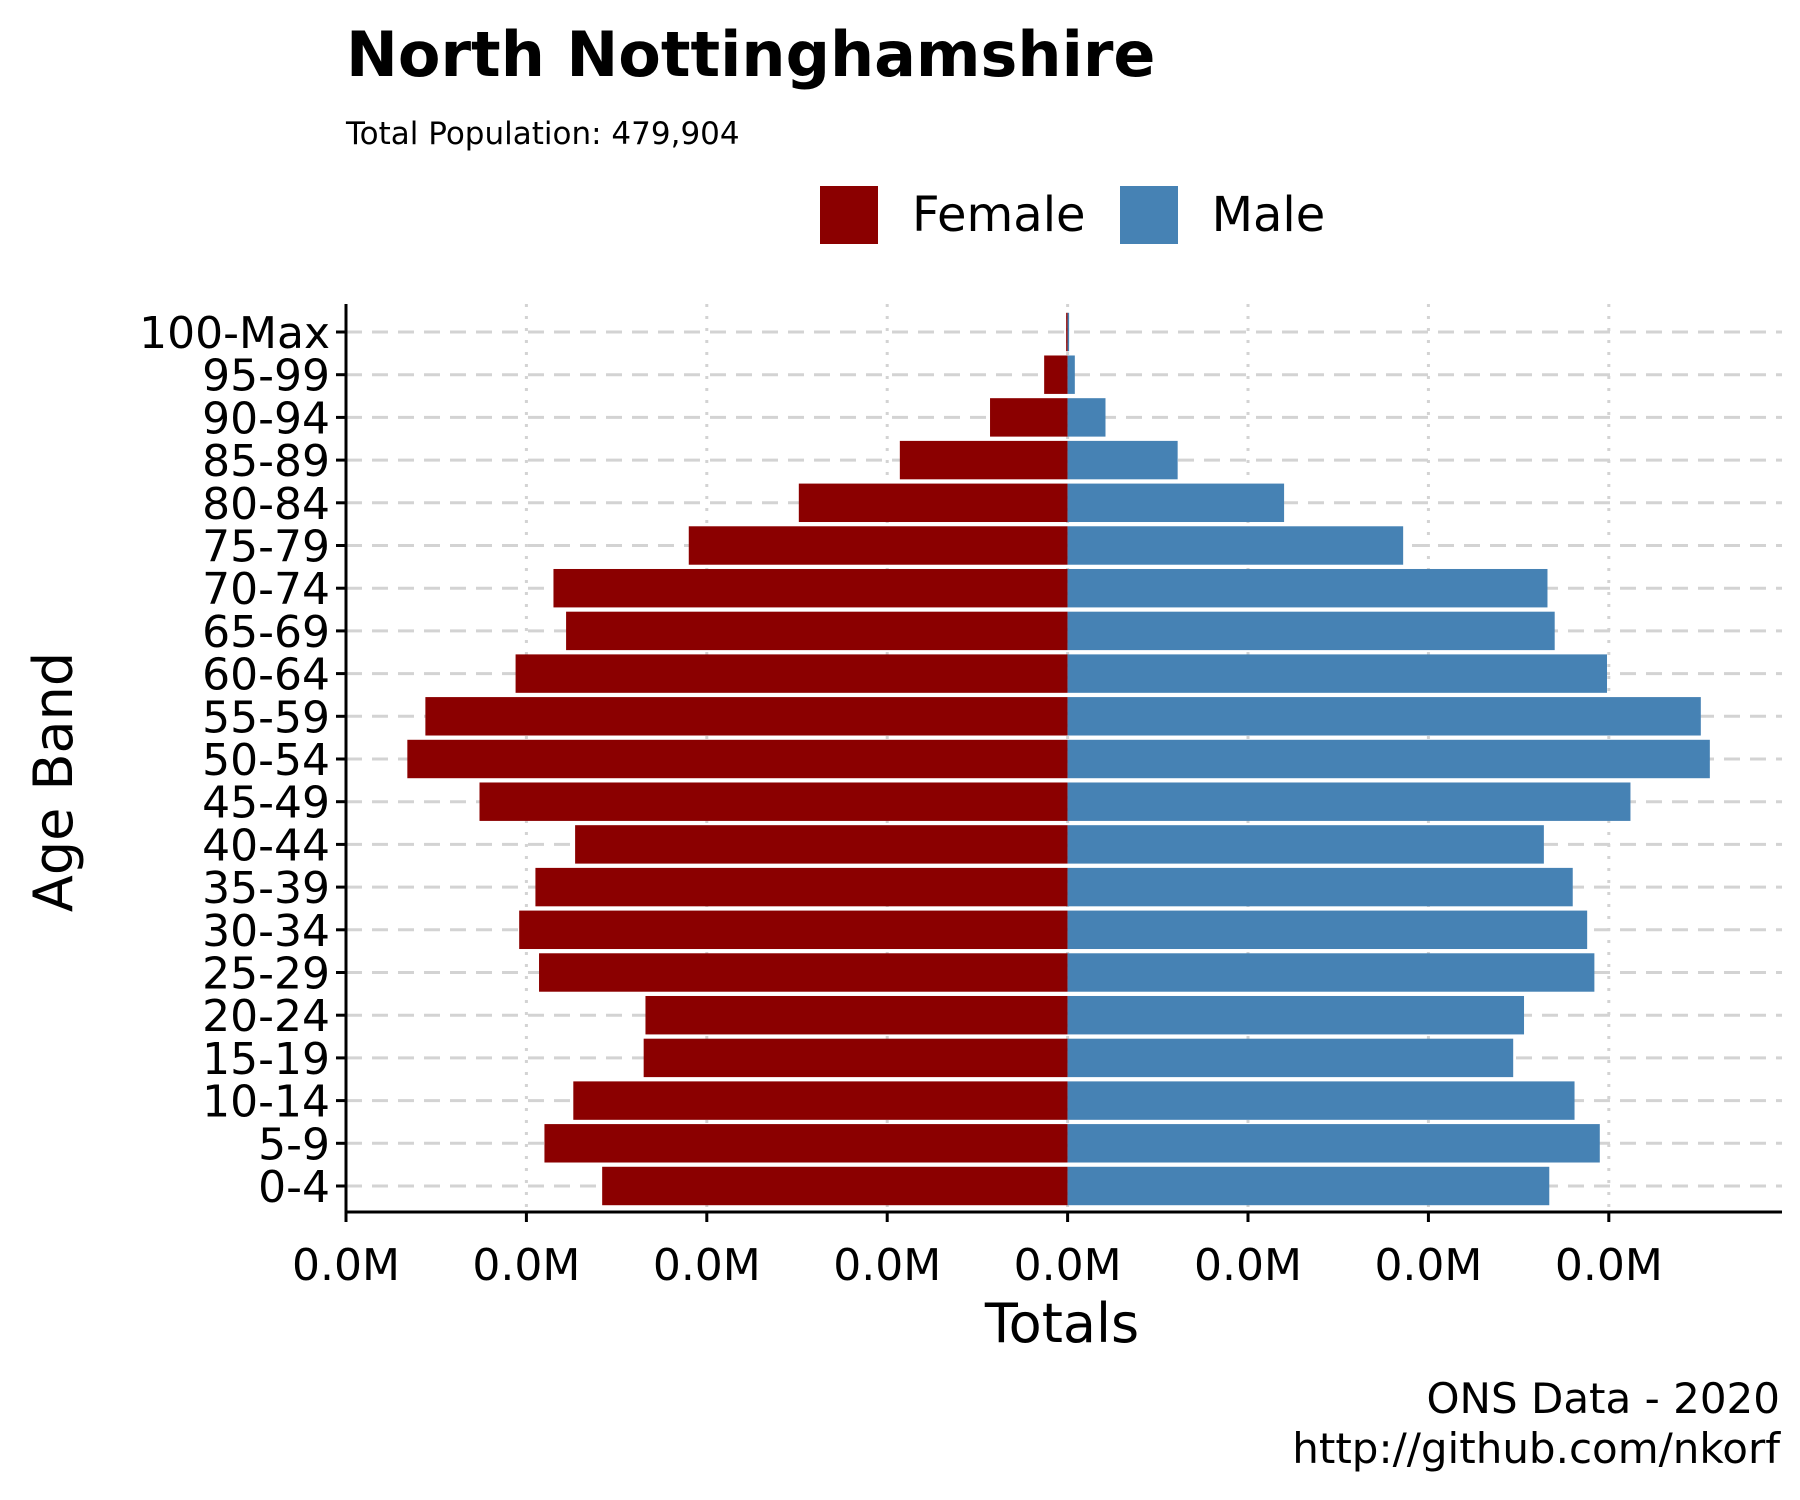  What do you see at coordinates (266, 717) in the screenshot?
I see `y-tick-label: 55-59` at bounding box center [266, 717].